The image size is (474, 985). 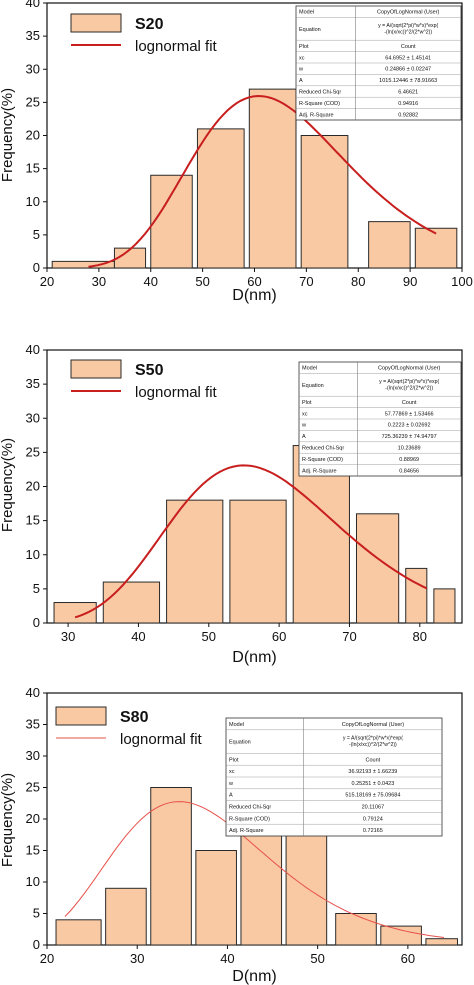 I want to click on x-tick-label: 40, so click(x=138, y=636).